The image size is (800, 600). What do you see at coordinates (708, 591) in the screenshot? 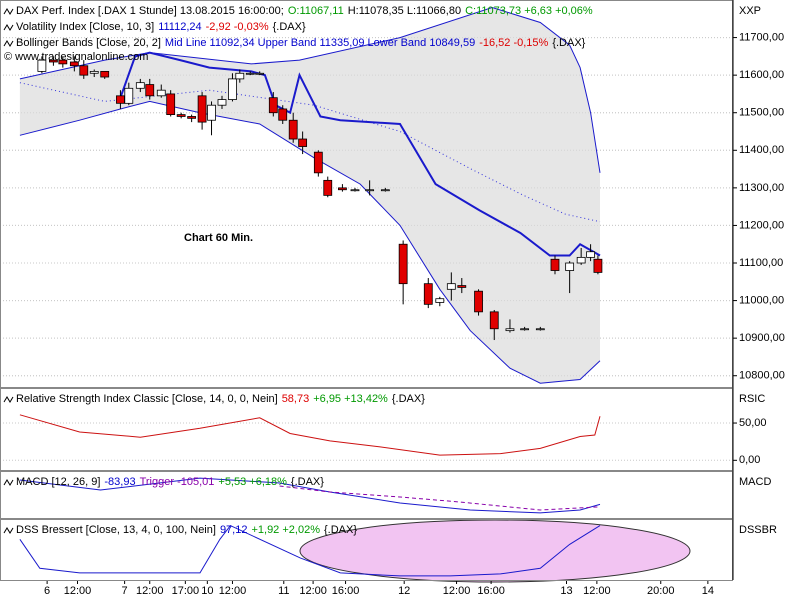
I see `x-tick-label: 14` at bounding box center [708, 591].